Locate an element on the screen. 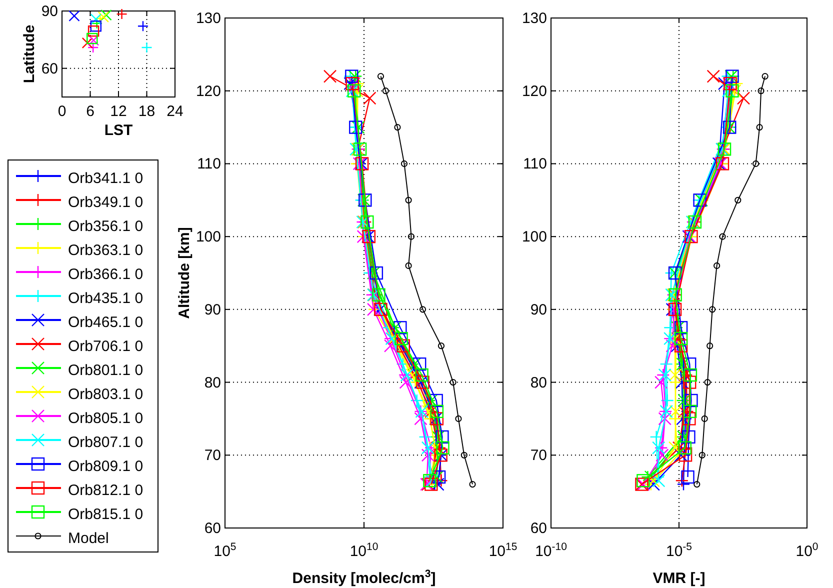  legend-label: Orb803.1 0 is located at coordinates (106, 394).